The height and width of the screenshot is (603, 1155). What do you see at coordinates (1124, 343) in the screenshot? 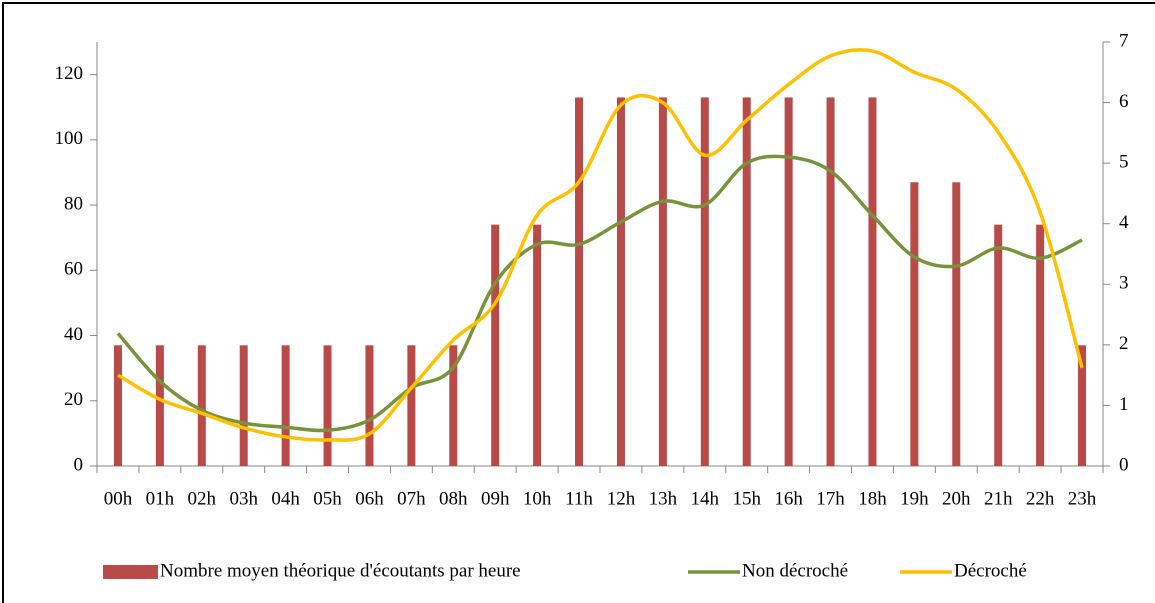
I see `y2-tick-label: 2` at bounding box center [1124, 343].